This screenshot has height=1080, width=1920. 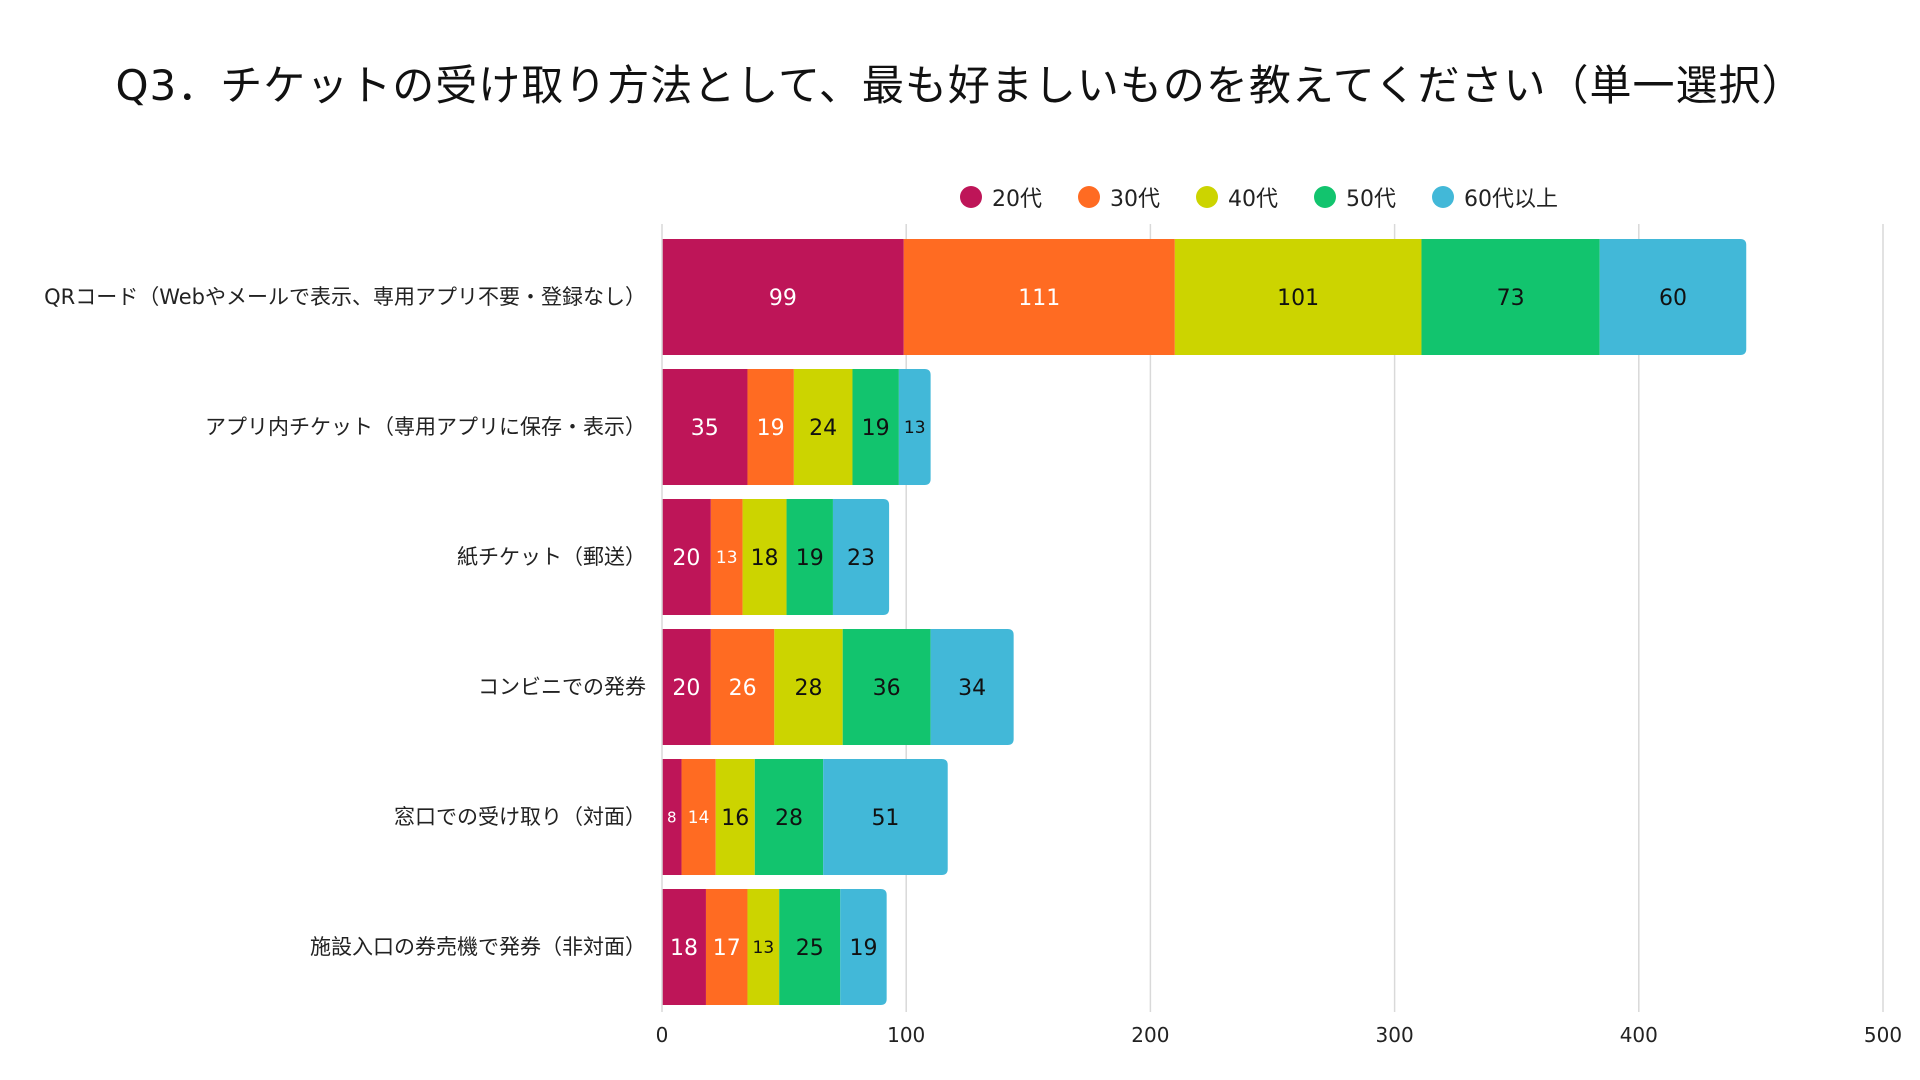 I want to click on category-label: 紙チケット（郵送）, so click(x=551, y=557).